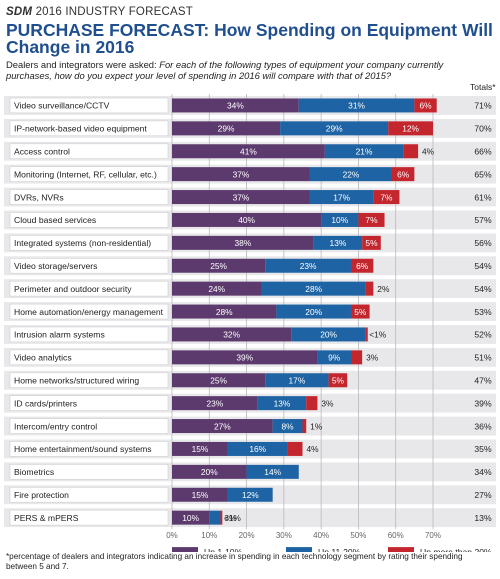 The image size is (500, 579). Describe the element at coordinates (59, 335) in the screenshot. I see `category-label: Intrusion alarm systems` at that location.